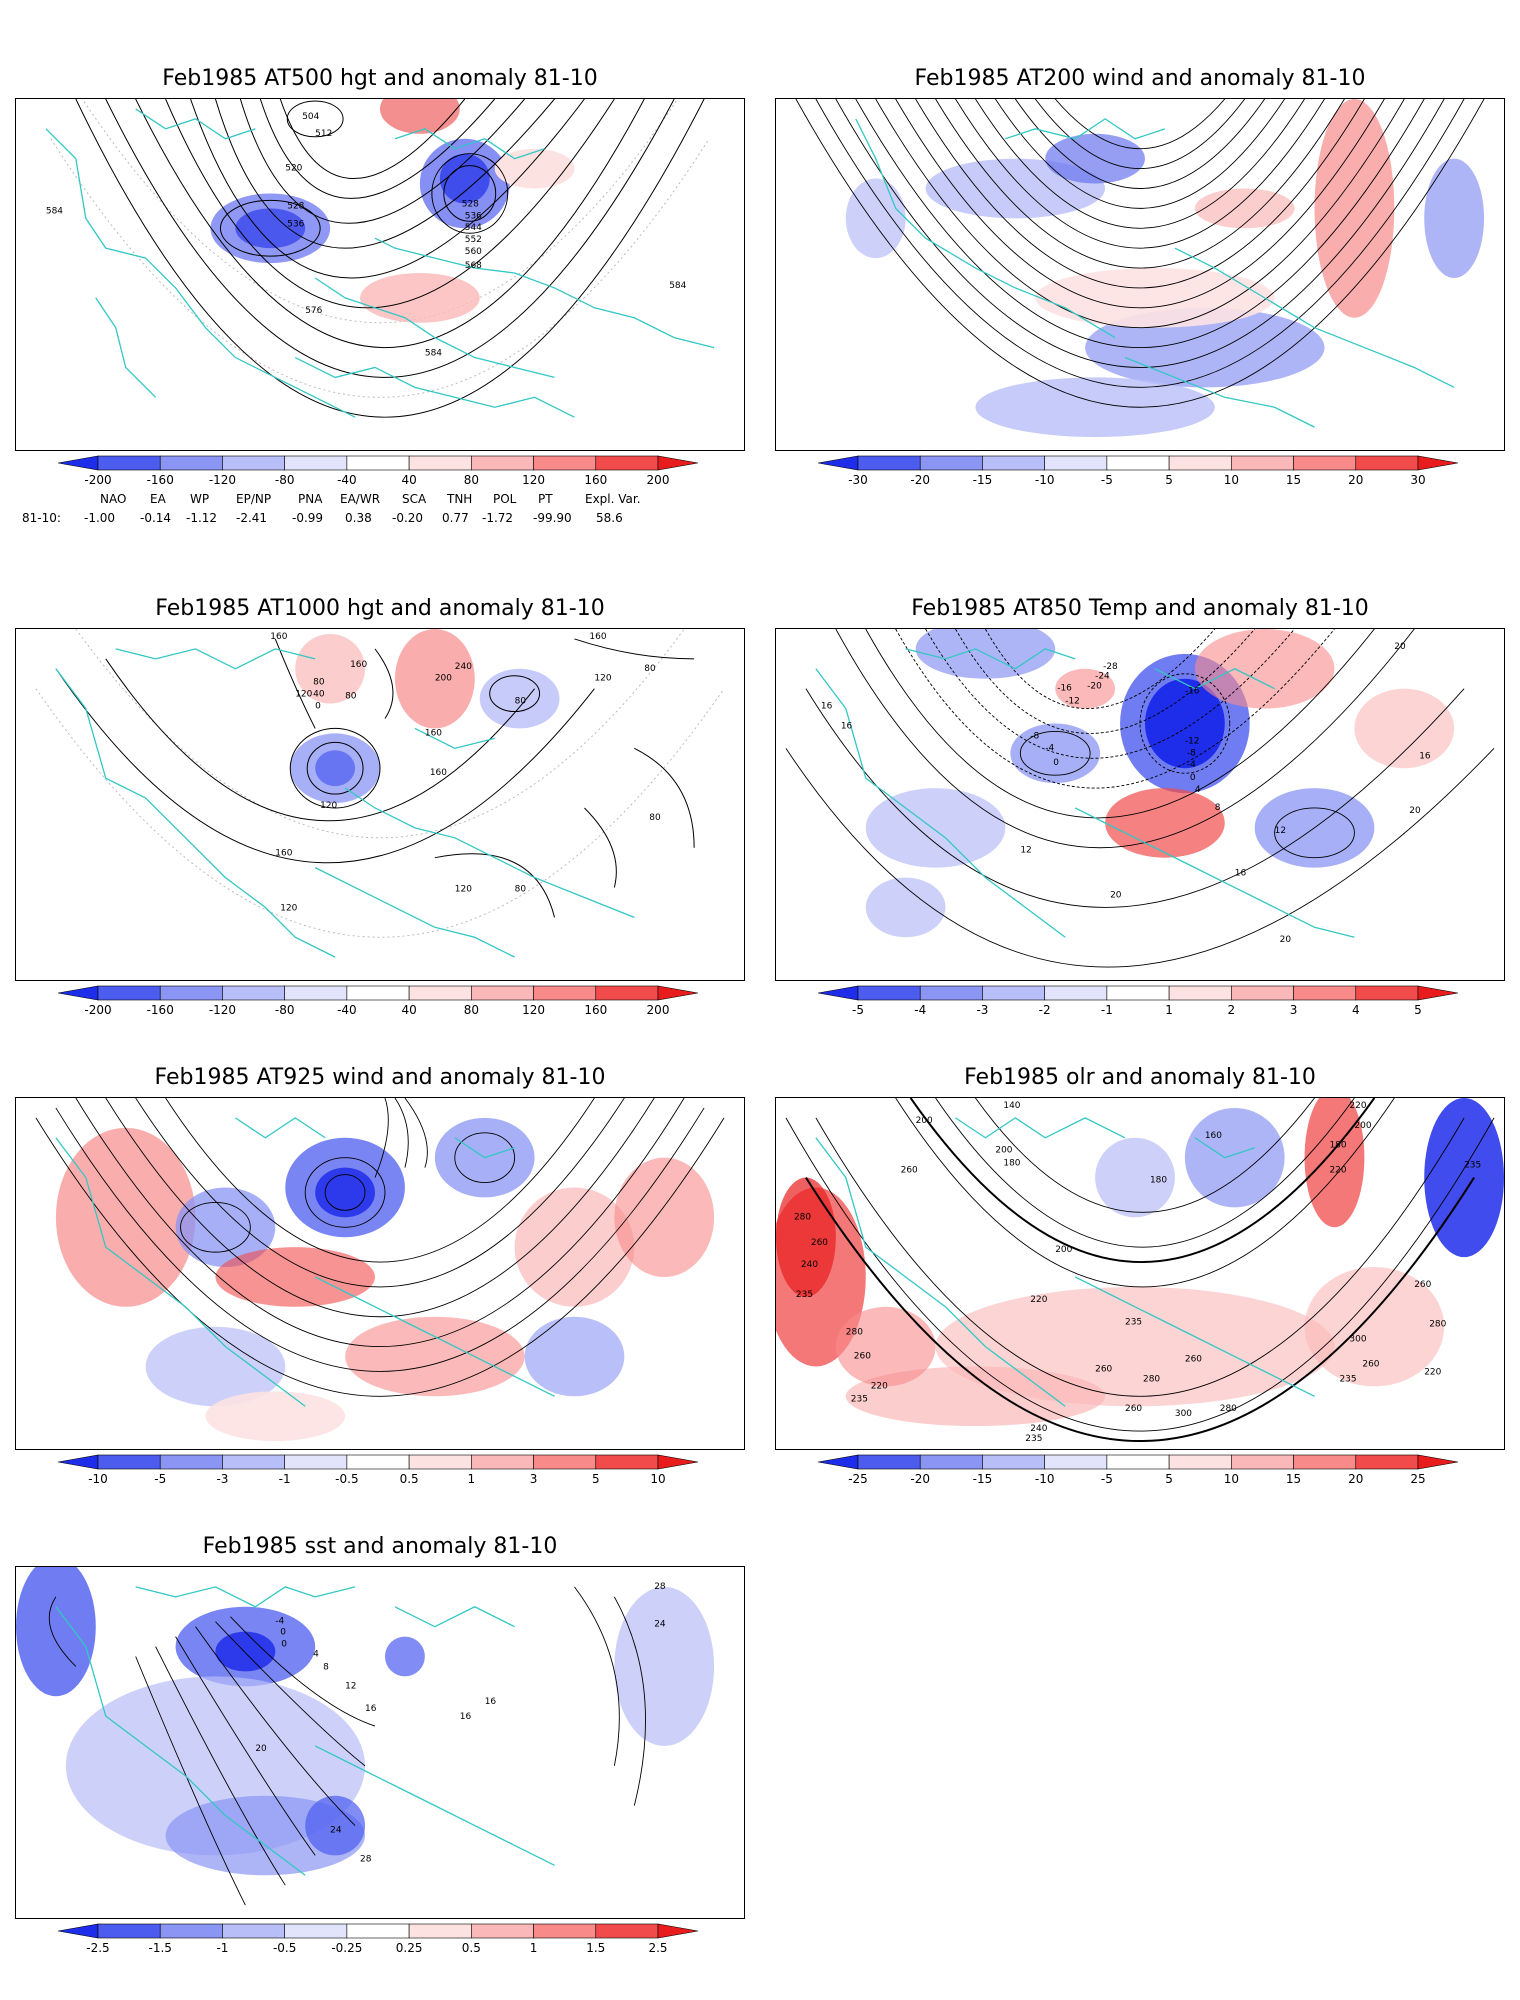  I want to click on colorbar-tick-label: -2, so click(1045, 1010).